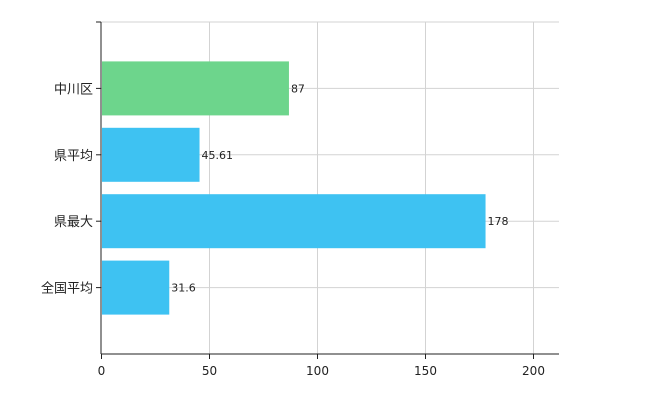  What do you see at coordinates (218, 155) in the screenshot?
I see `data-label: 45.61` at bounding box center [218, 155].